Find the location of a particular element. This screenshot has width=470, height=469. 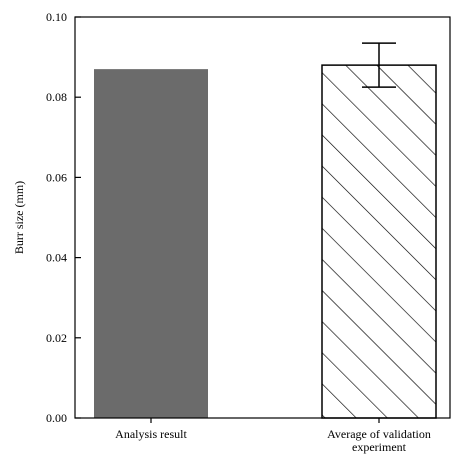

x-category-label-1: Average of validation experiment is located at coordinates (379, 440).